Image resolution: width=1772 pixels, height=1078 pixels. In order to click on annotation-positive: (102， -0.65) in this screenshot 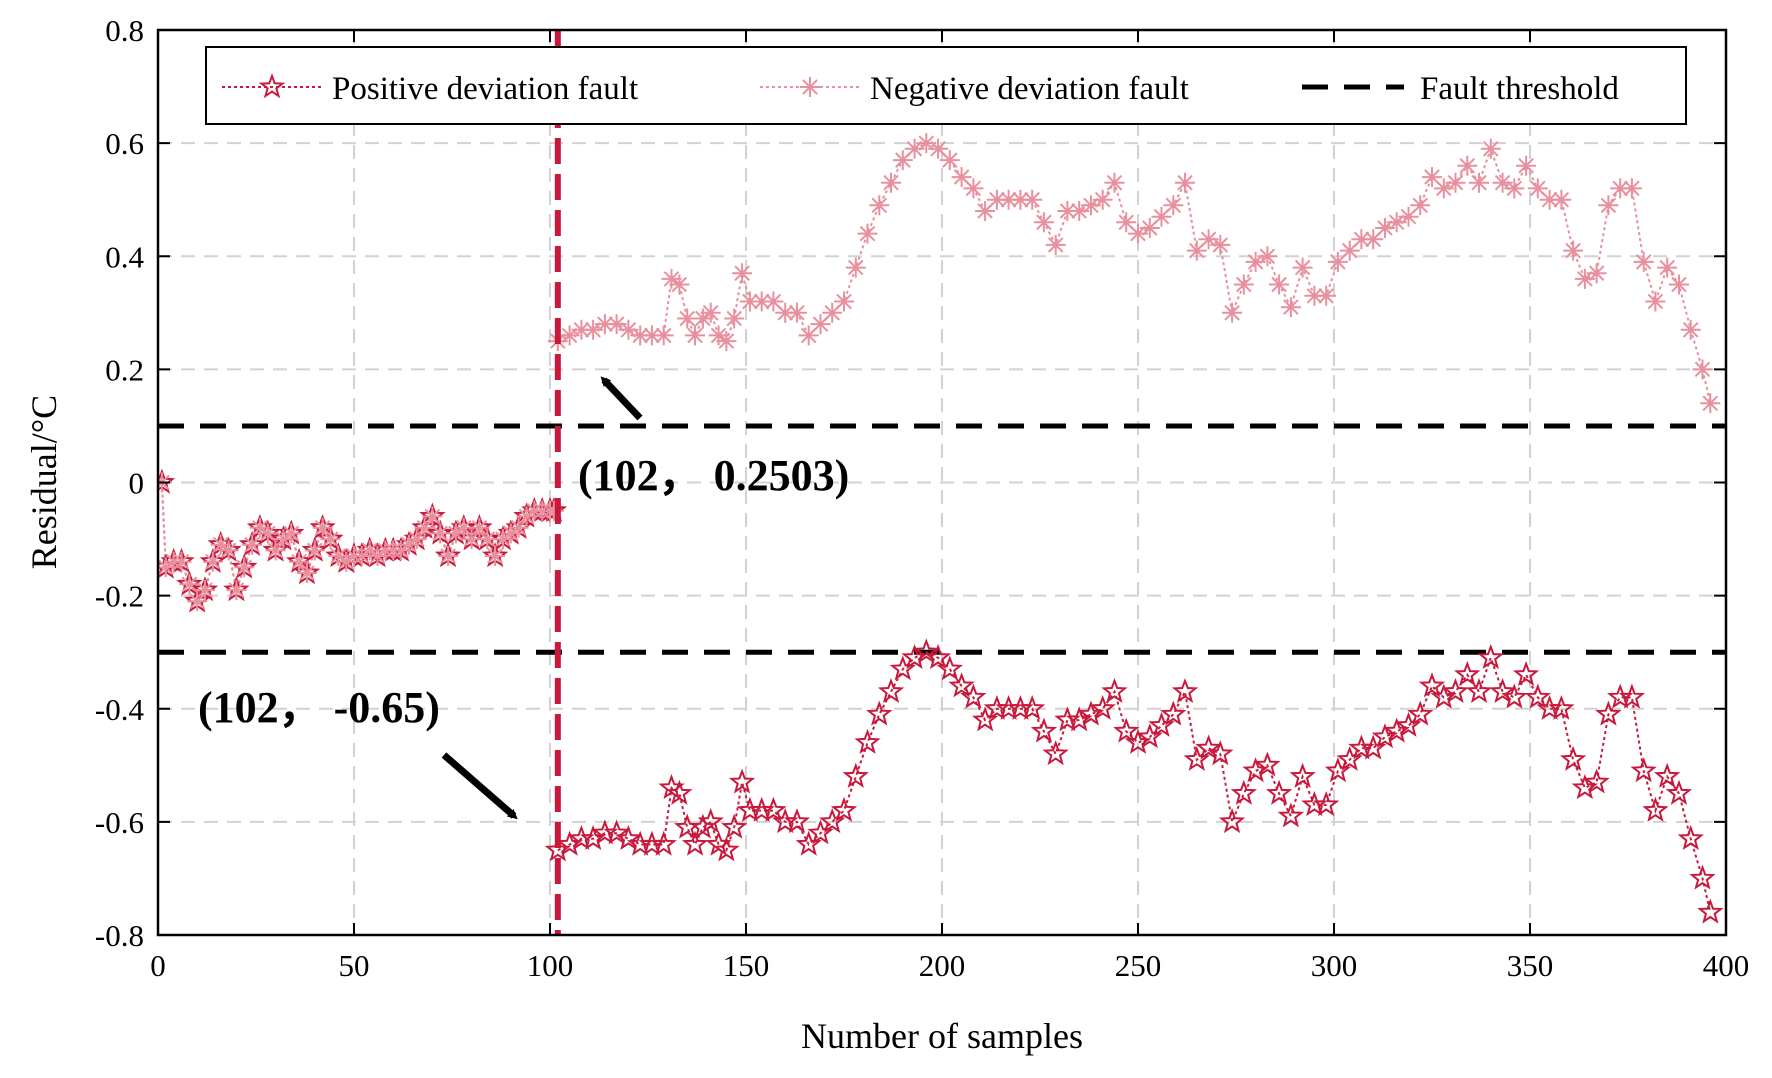, I will do `click(358, 751)`.